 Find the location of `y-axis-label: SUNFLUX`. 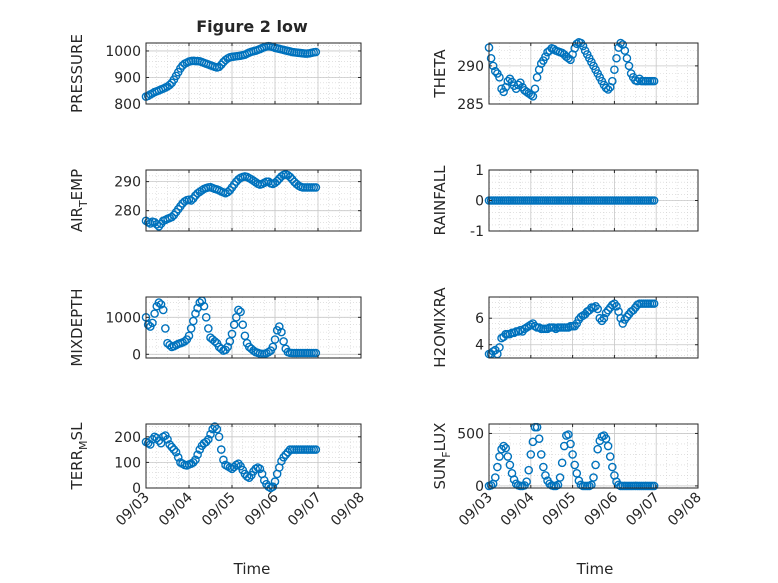

y-axis-label: SUNFLUX is located at coordinates (442, 456).